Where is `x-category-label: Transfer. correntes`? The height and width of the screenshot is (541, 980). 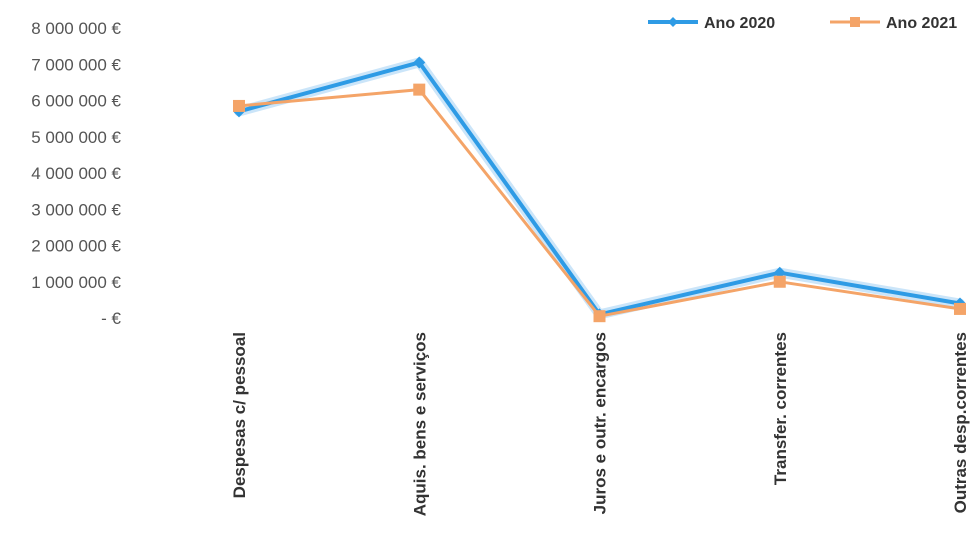 x-category-label: Transfer. correntes is located at coordinates (780, 408).